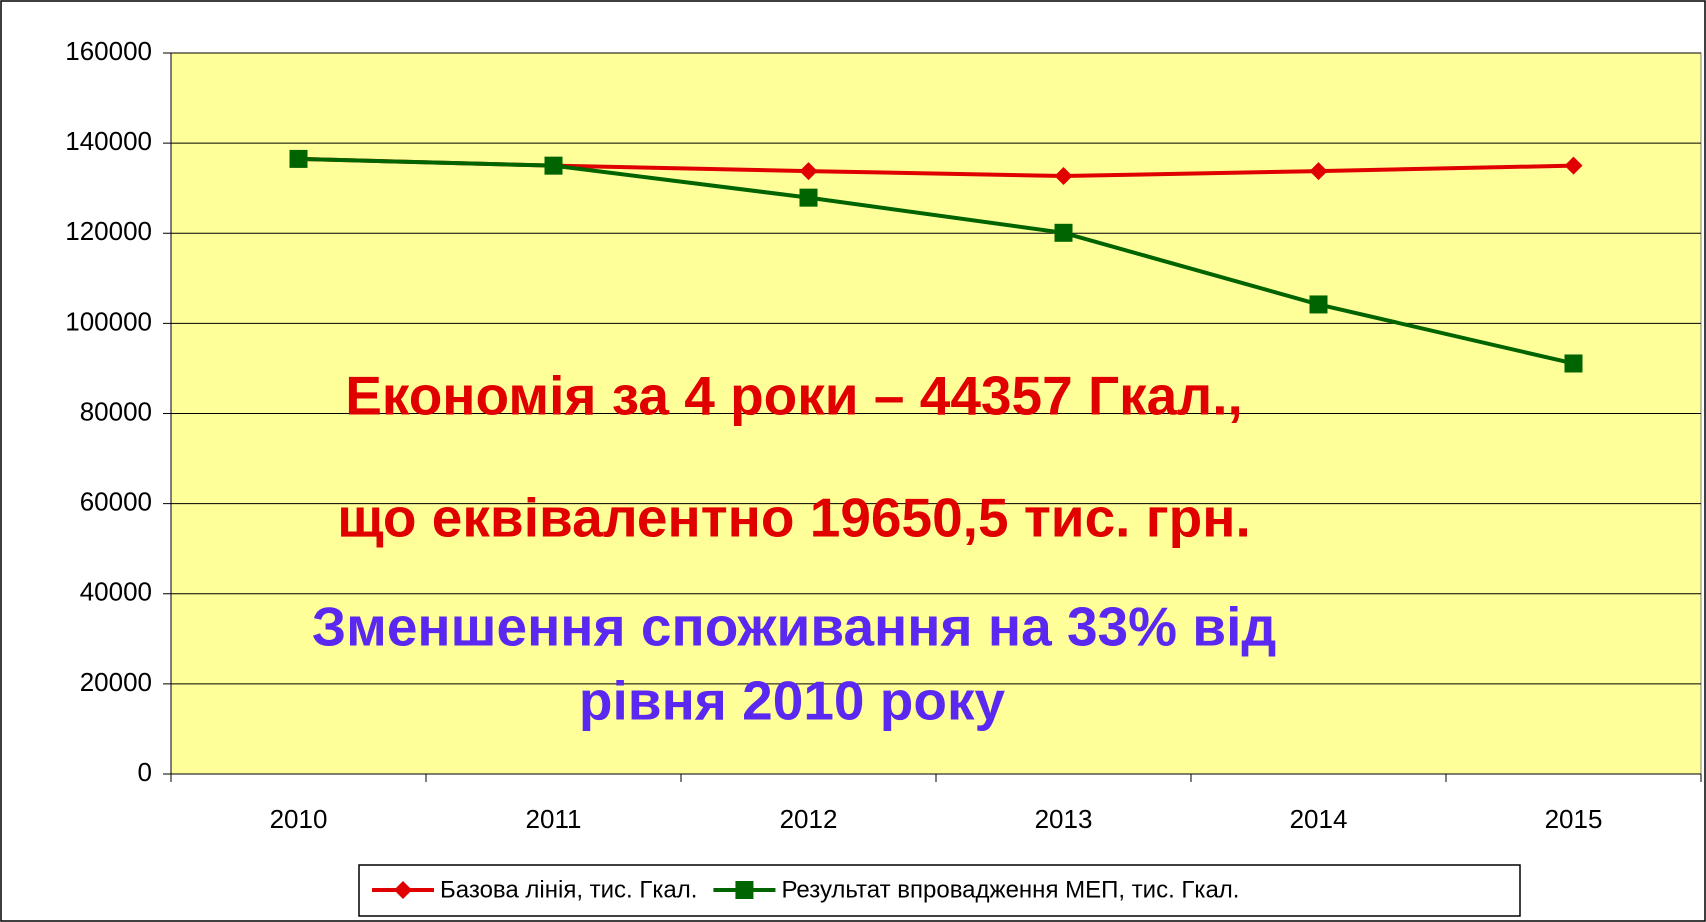  What do you see at coordinates (108, 51) in the screenshot?
I see `y-tick-label: 160000` at bounding box center [108, 51].